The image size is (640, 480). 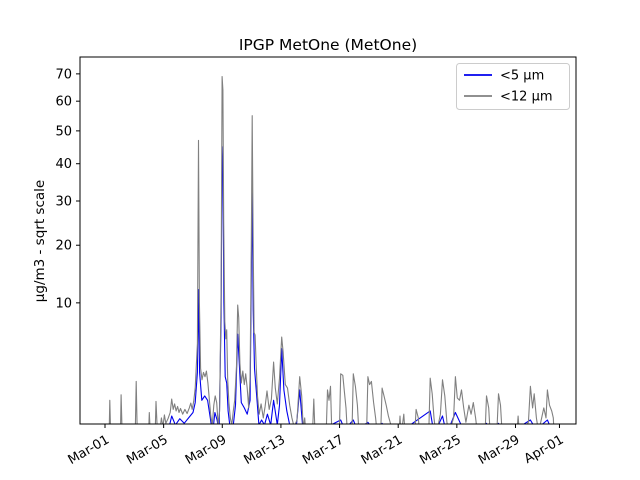 What do you see at coordinates (544, 449) in the screenshot?
I see `x-tick-label: Apr-01` at bounding box center [544, 449].